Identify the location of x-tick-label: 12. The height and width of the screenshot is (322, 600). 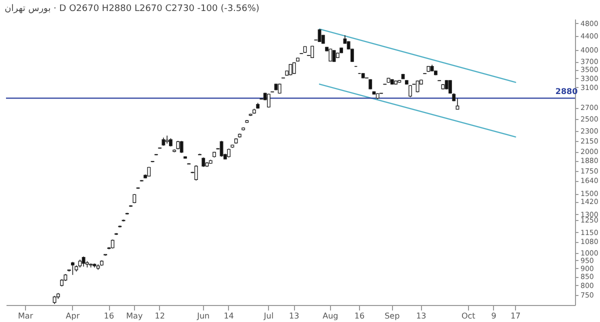
(159, 316).